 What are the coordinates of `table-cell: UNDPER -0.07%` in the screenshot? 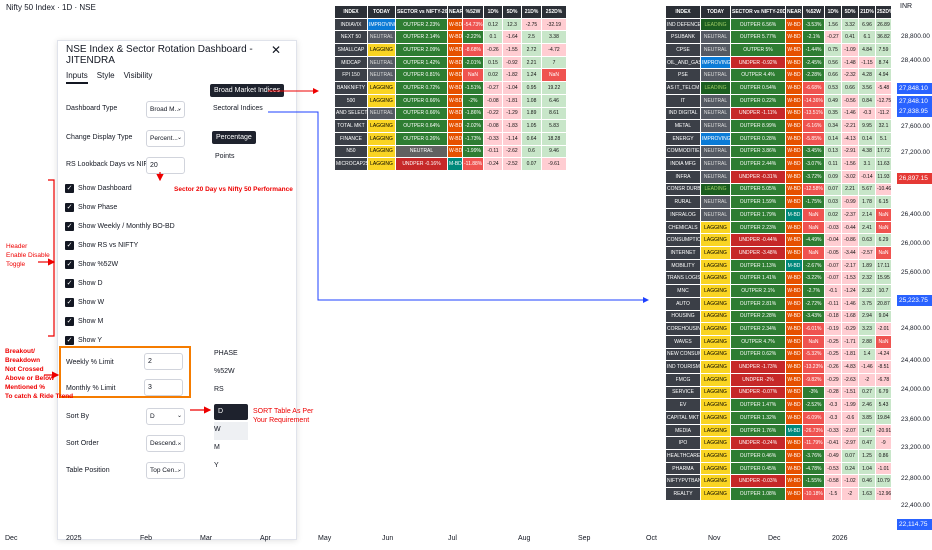 It's located at (758, 392).